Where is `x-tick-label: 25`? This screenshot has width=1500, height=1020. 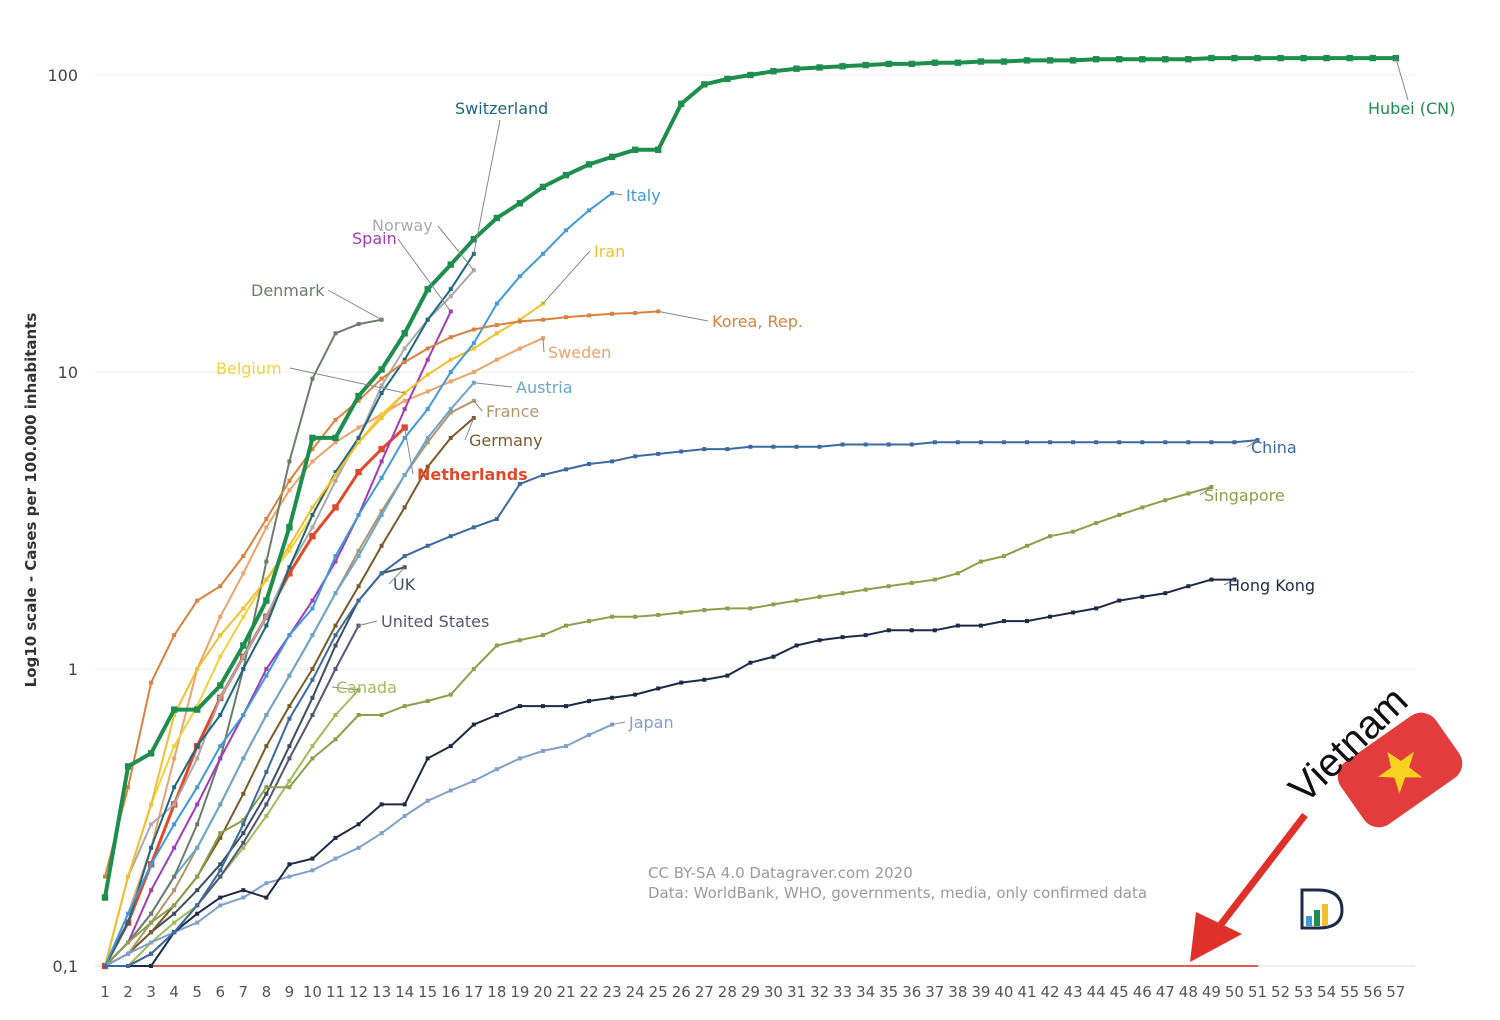
x-tick-label: 25 is located at coordinates (658, 992).